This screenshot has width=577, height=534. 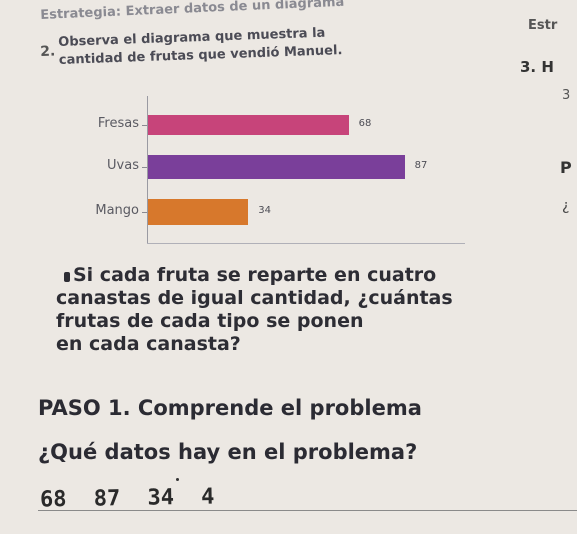 What do you see at coordinates (307, 510) in the screenshot?
I see `answer-line` at bounding box center [307, 510].